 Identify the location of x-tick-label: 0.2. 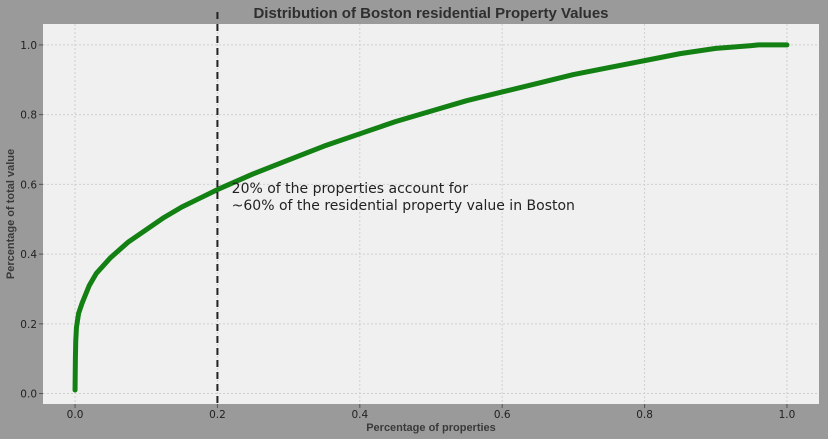
(217, 415).